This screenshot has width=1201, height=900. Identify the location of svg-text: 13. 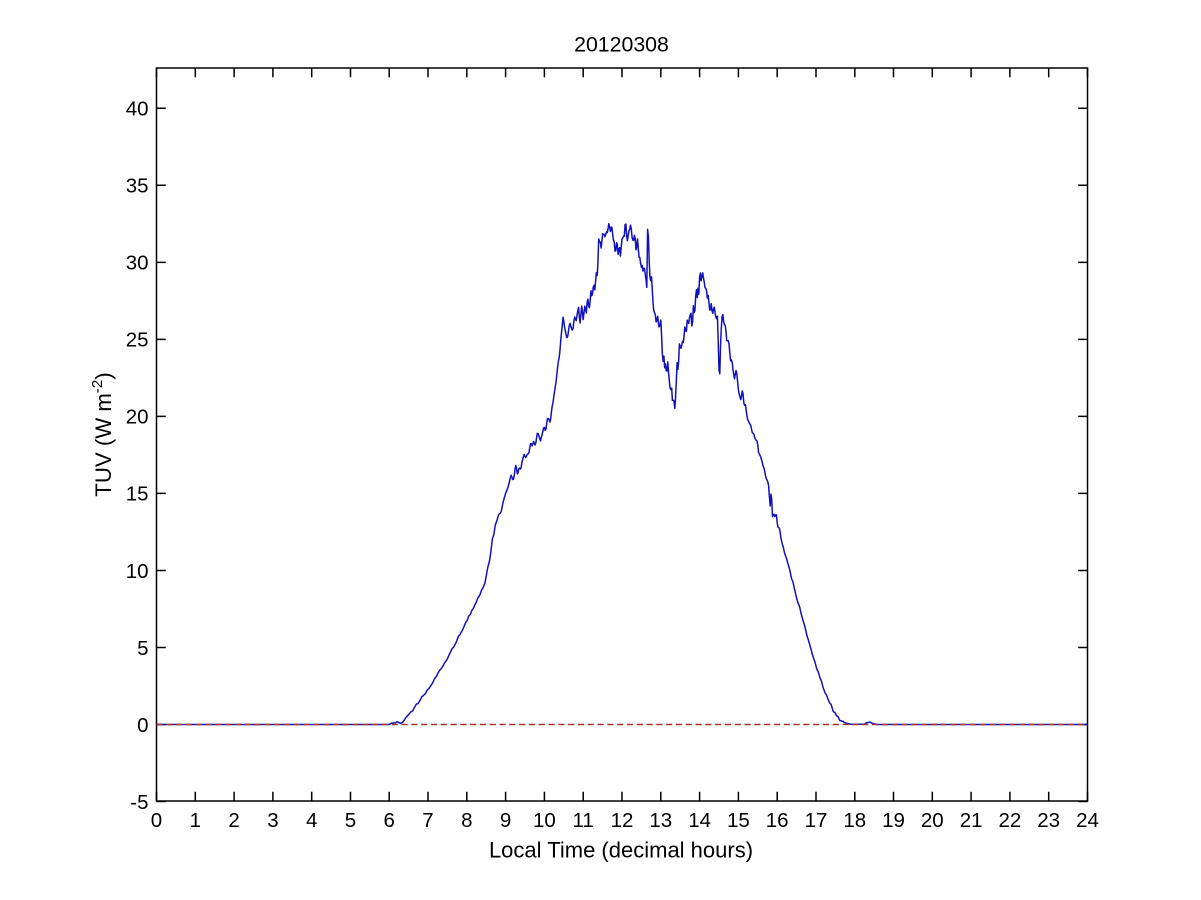
(660, 820).